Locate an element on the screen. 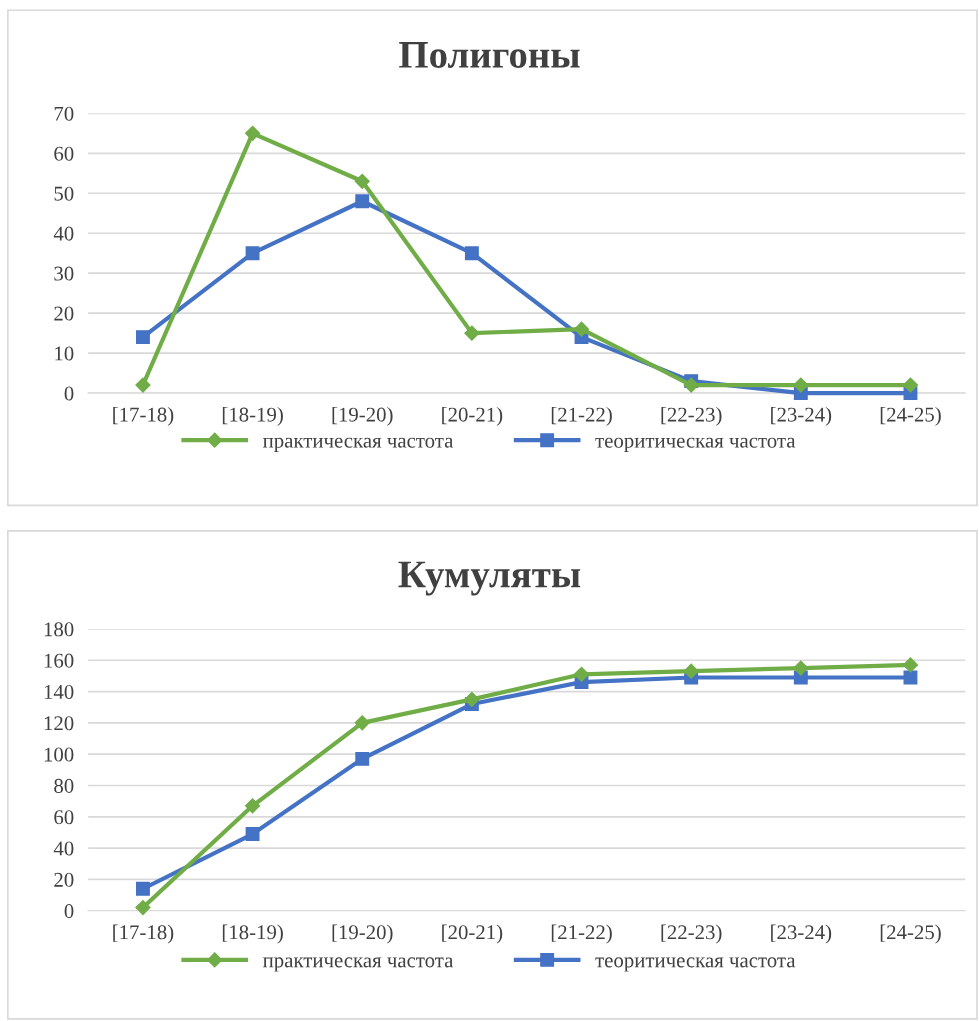 The image size is (979, 1021). chart-title: Полигоны is located at coordinates (489, 55).